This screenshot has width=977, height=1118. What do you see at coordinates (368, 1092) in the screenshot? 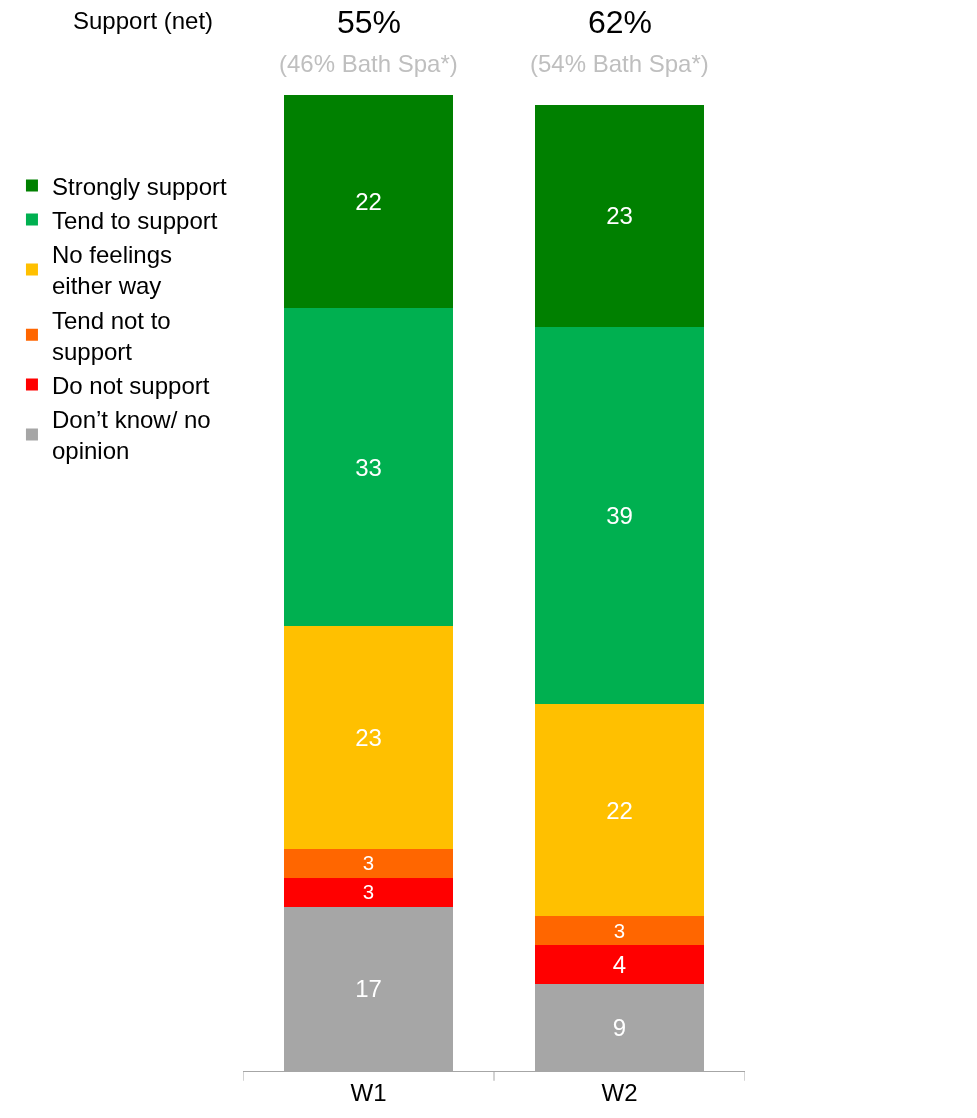
I see `x-tick-label: W1` at bounding box center [368, 1092].